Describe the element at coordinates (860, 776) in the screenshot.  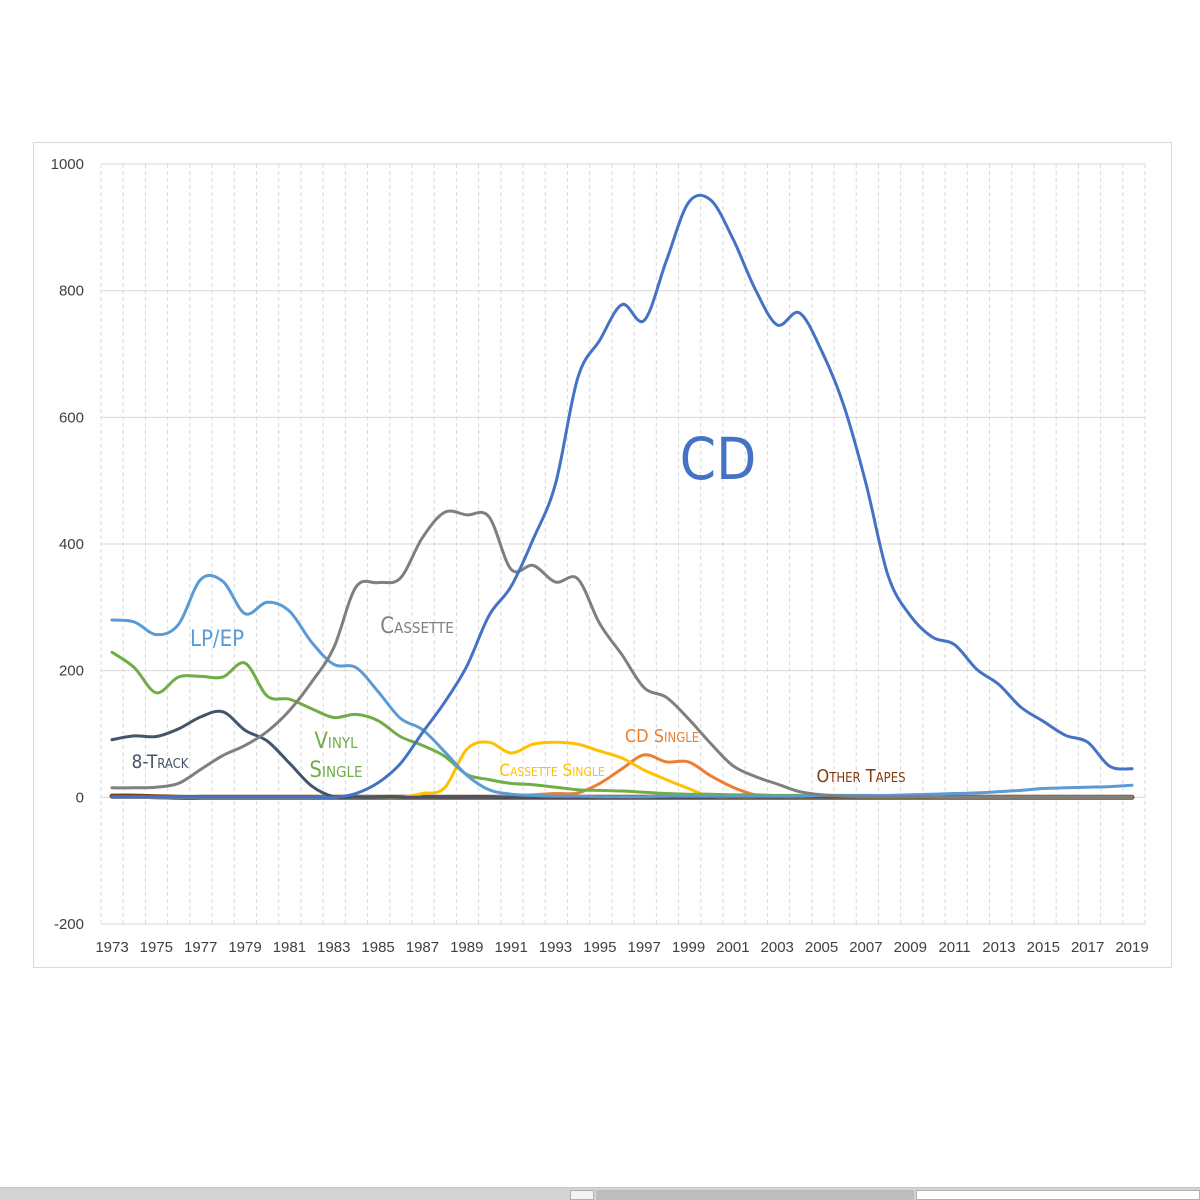
I see `series-label-other-tapes: Other Tapes` at that location.